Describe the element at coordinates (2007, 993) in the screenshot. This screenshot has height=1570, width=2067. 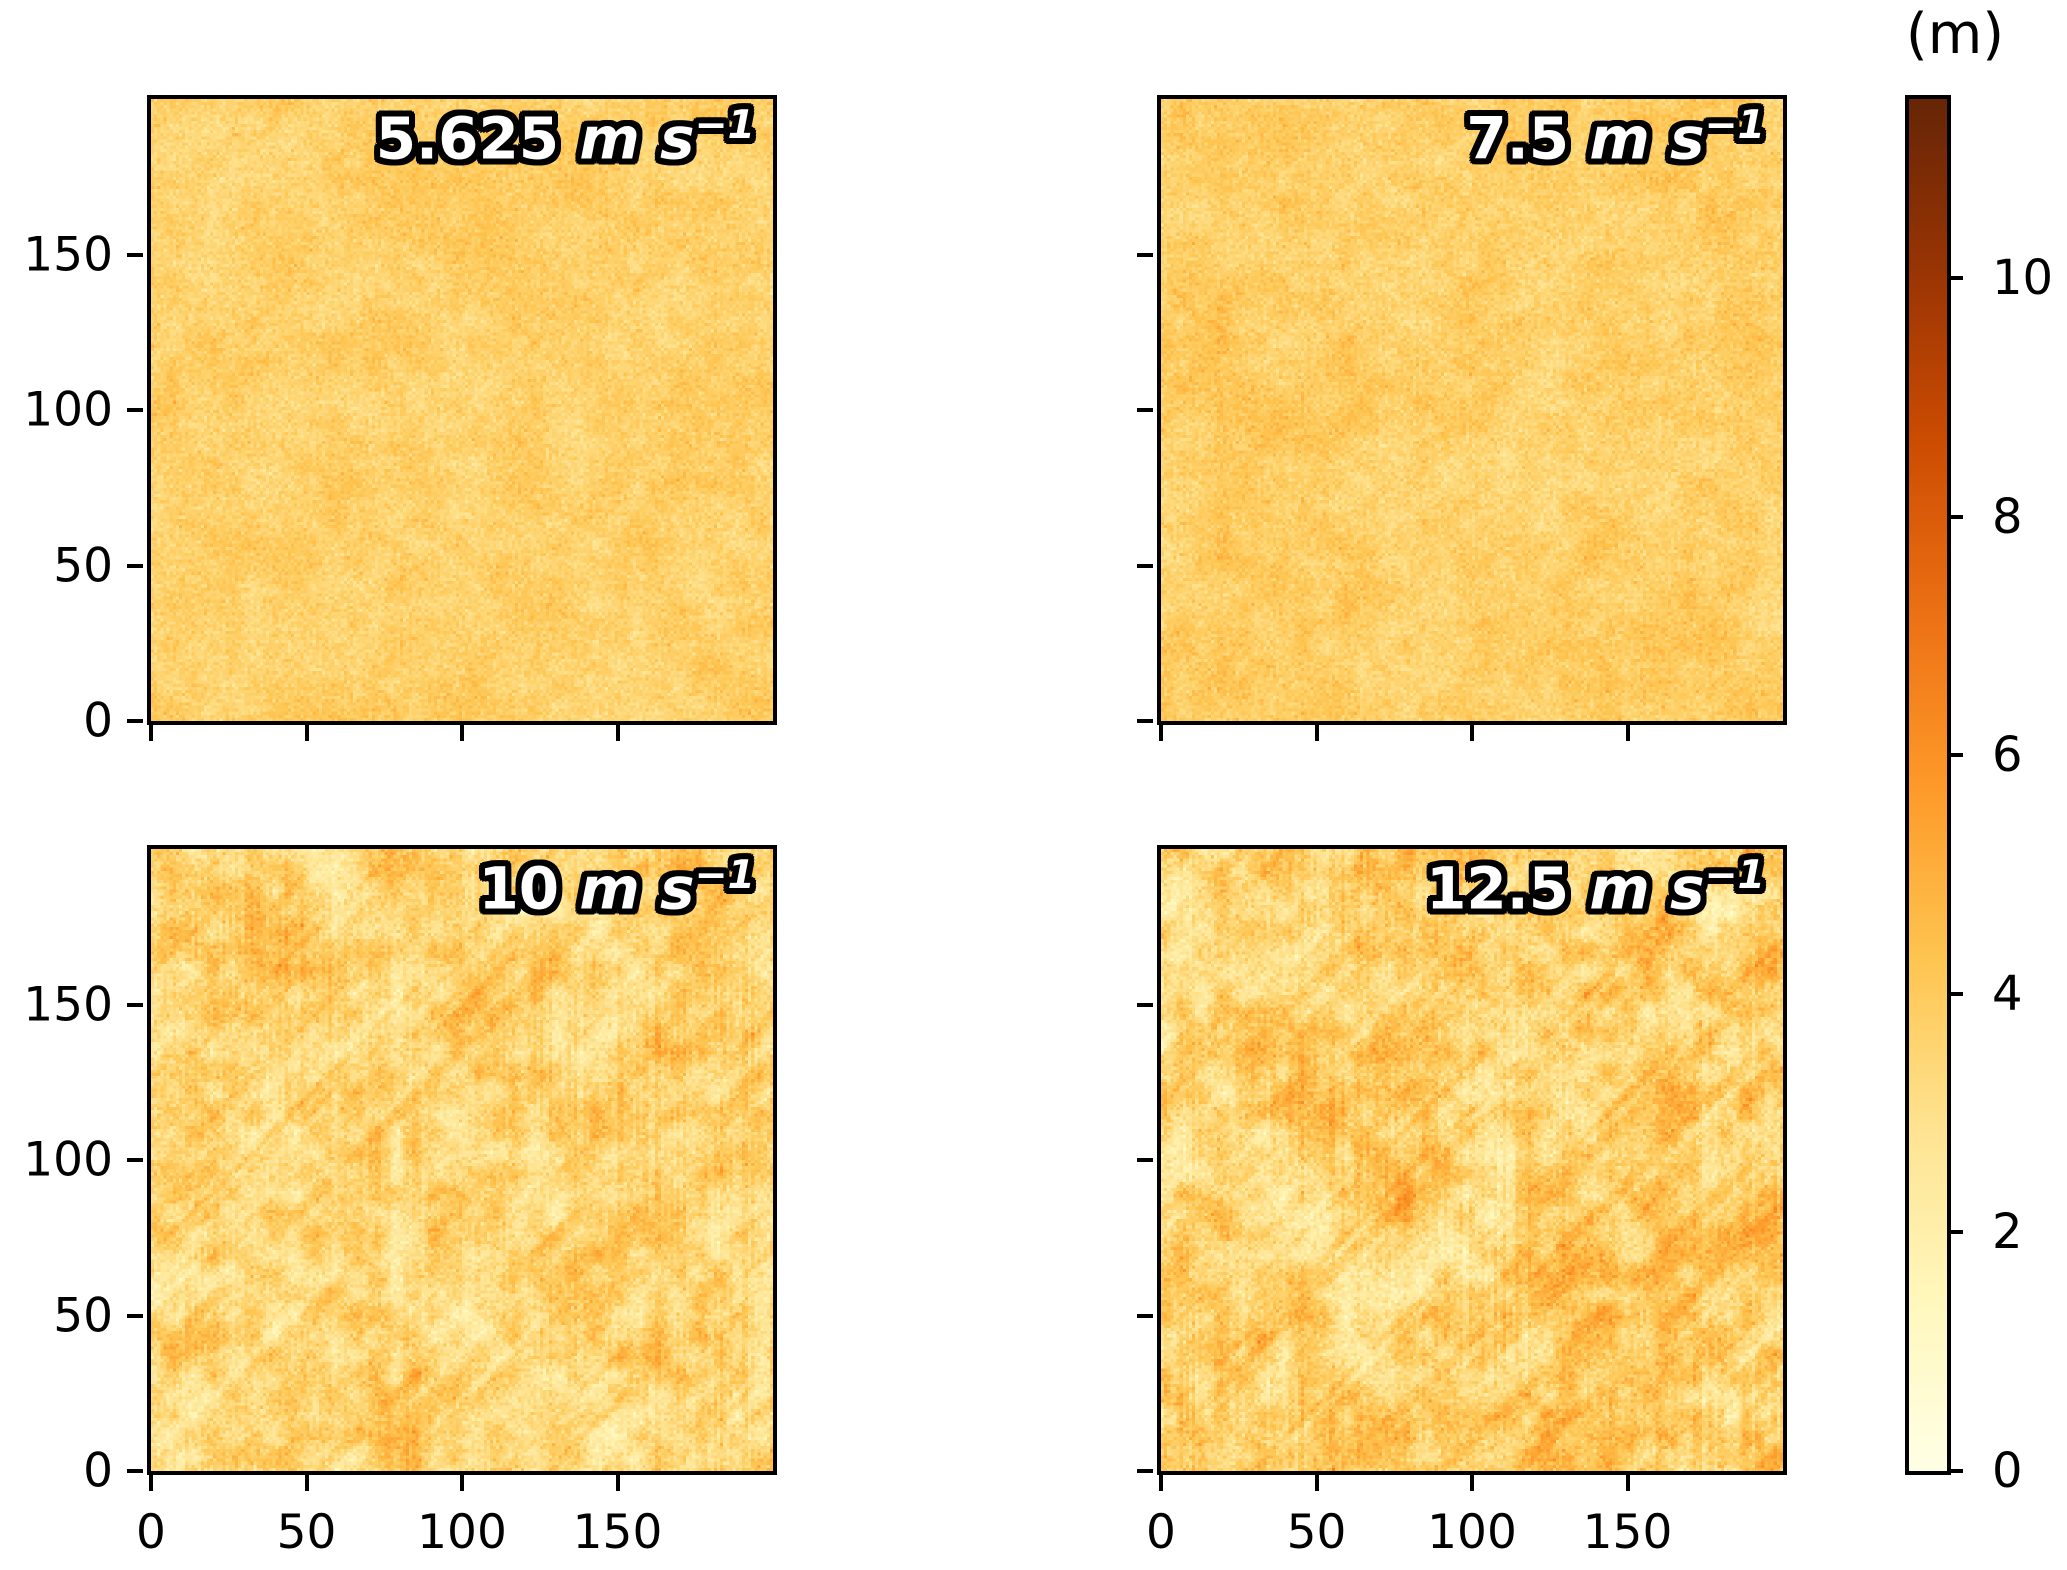
I see `colorbar-tick-label: 4` at that location.